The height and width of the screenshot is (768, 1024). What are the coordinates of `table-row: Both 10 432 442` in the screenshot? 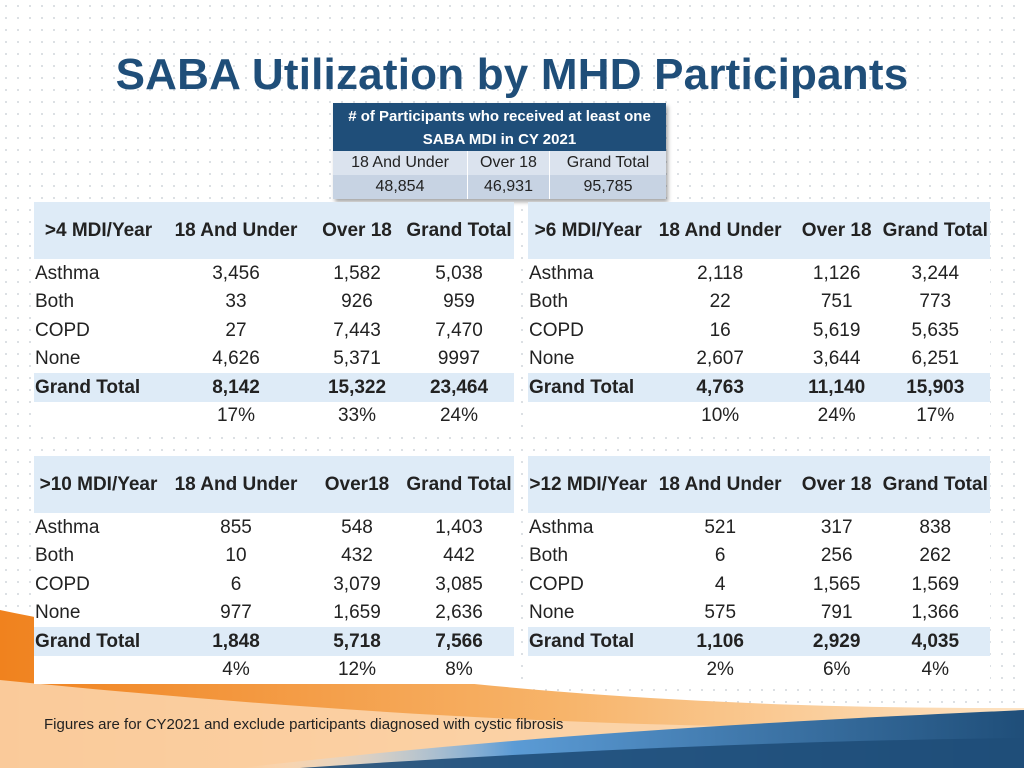 It's located at (274, 555).